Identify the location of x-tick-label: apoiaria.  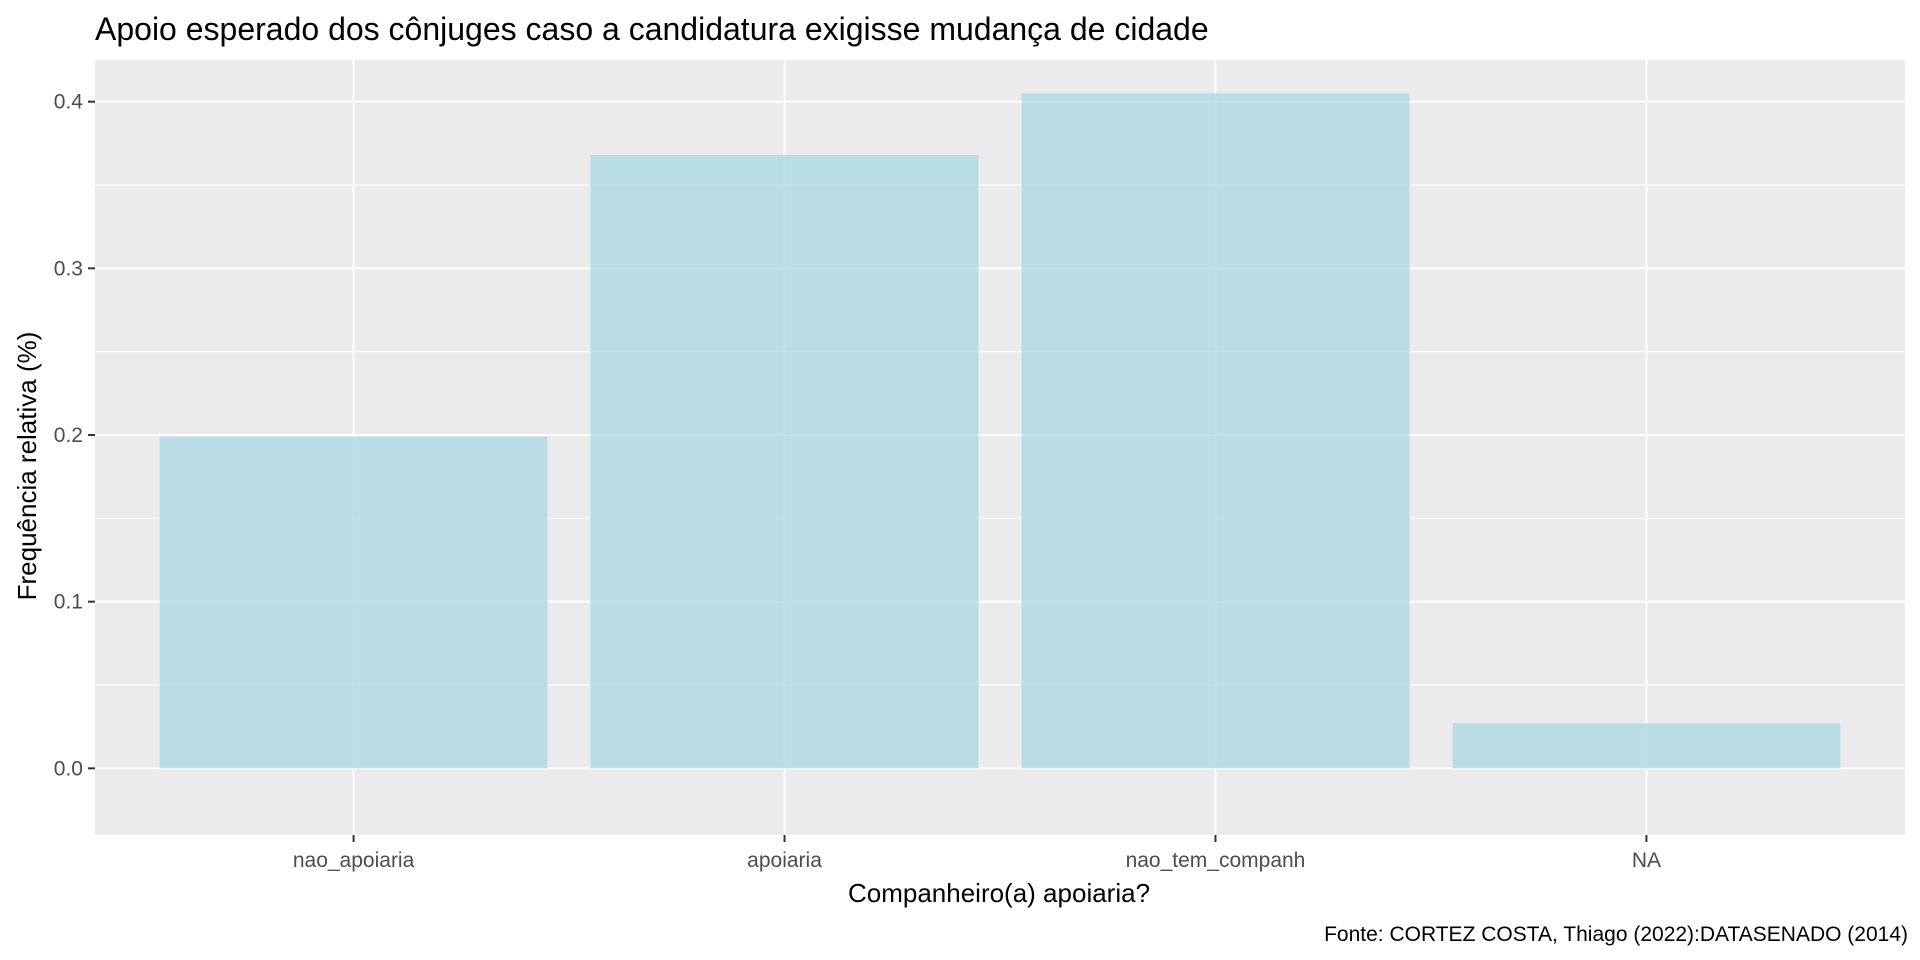
(784, 860).